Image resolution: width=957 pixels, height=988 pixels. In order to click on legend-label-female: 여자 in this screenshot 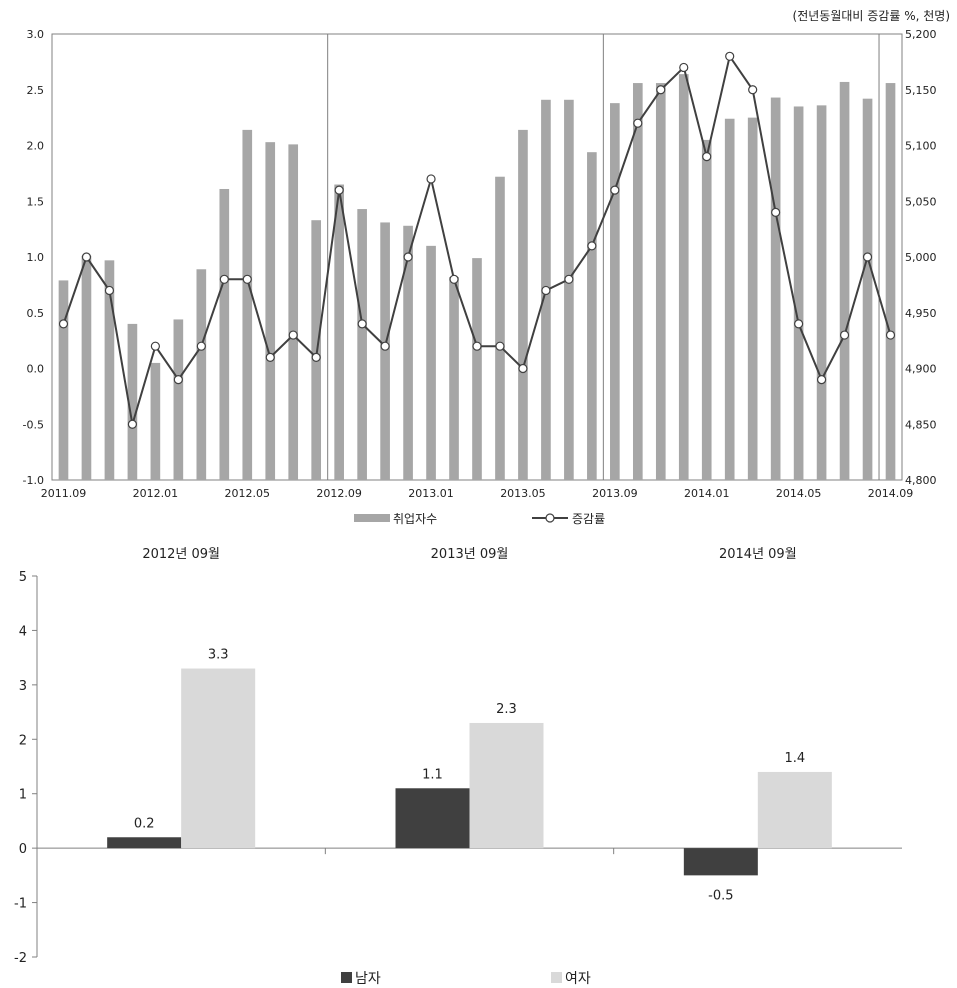, I will do `click(578, 979)`.